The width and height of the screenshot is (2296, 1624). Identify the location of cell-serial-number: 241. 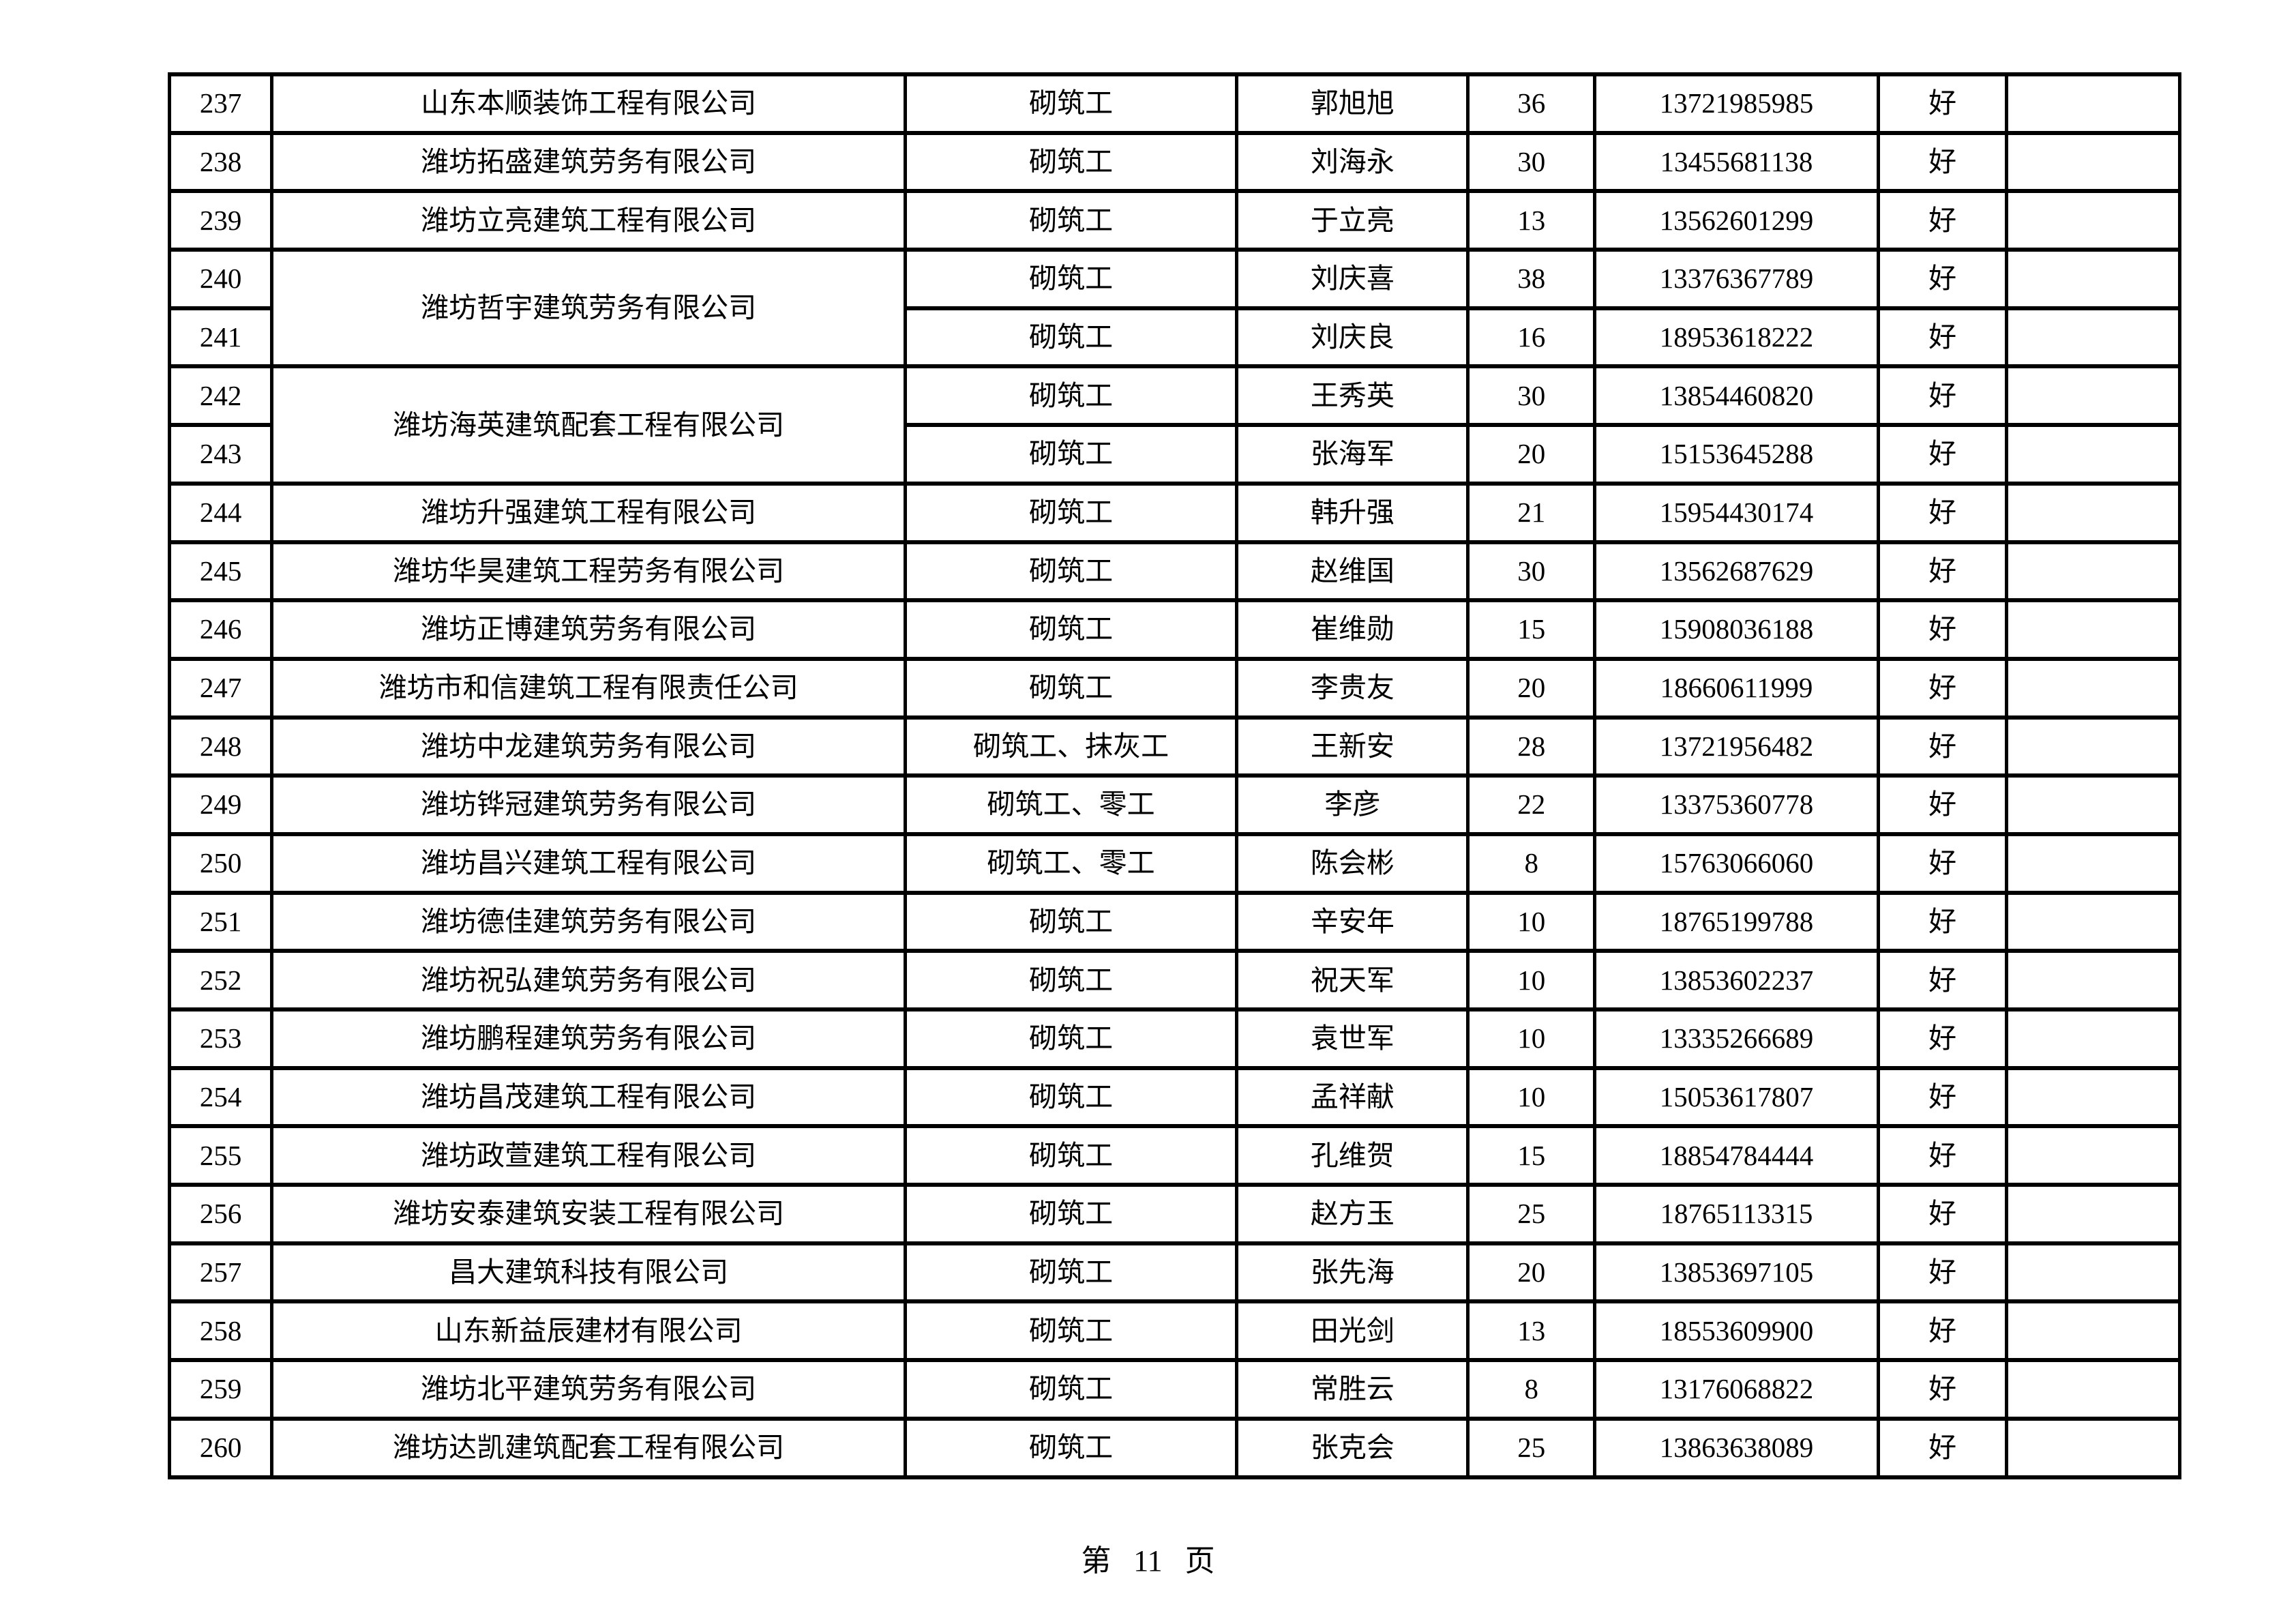
(221, 337).